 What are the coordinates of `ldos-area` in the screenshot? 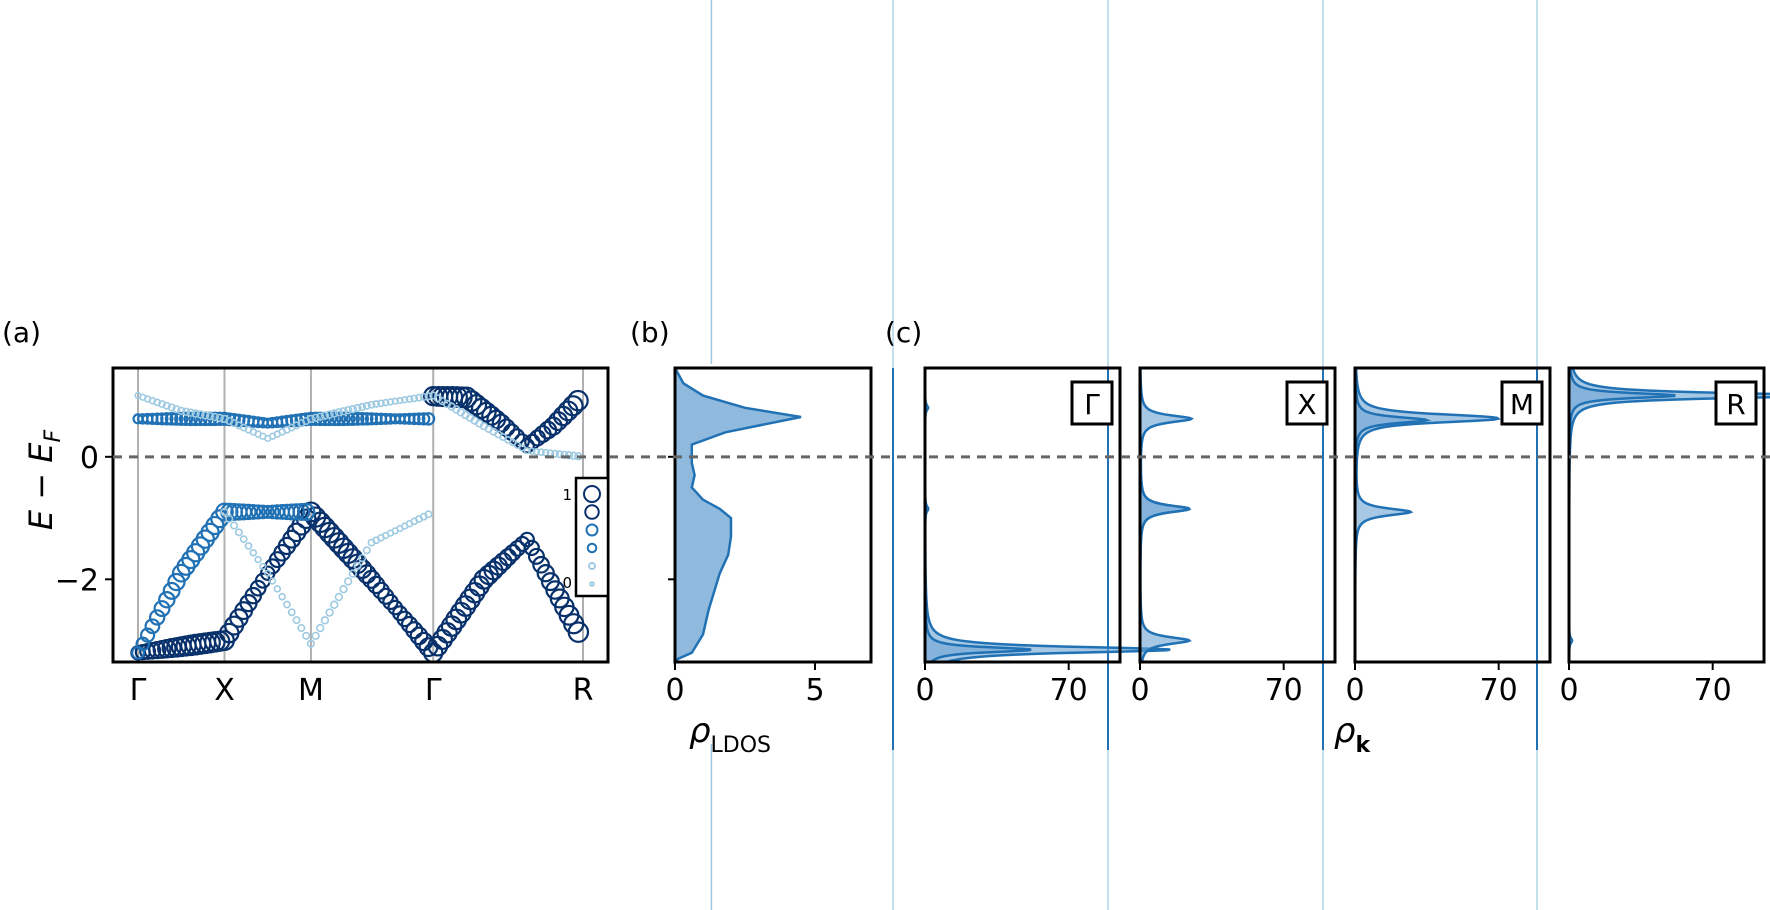 It's located at (737, 516).